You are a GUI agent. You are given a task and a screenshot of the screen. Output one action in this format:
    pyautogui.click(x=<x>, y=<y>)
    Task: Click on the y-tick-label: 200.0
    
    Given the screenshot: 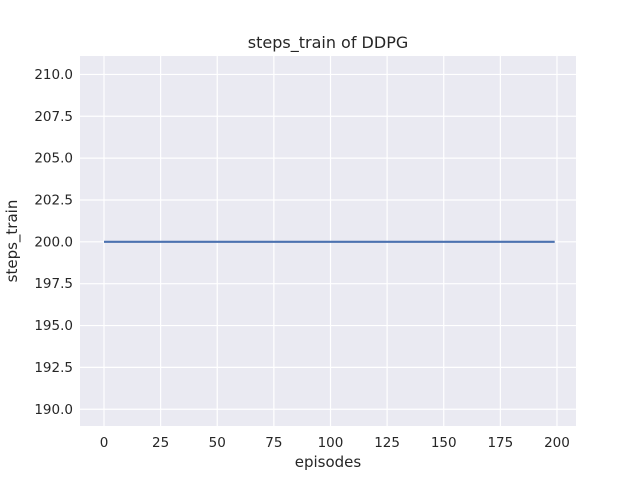 What is the action you would take?
    pyautogui.click(x=53, y=242)
    